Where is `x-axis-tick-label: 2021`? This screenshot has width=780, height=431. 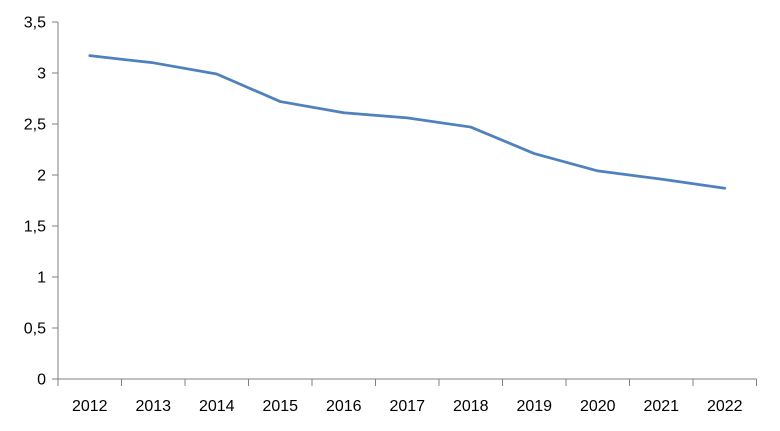
x-axis-tick-label: 2021 is located at coordinates (661, 406).